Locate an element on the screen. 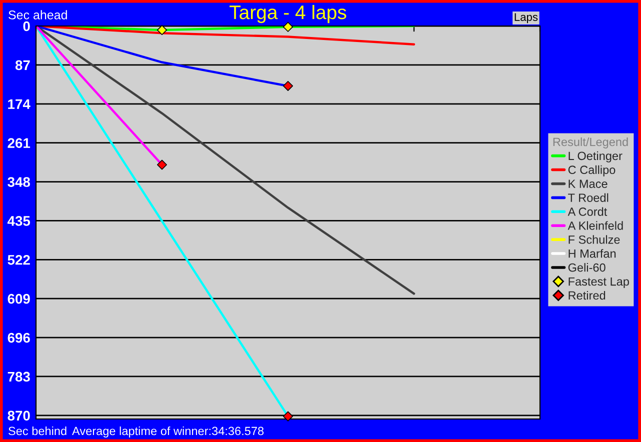 The height and width of the screenshot is (442, 641). y-tick-label: 0 is located at coordinates (26, 26).